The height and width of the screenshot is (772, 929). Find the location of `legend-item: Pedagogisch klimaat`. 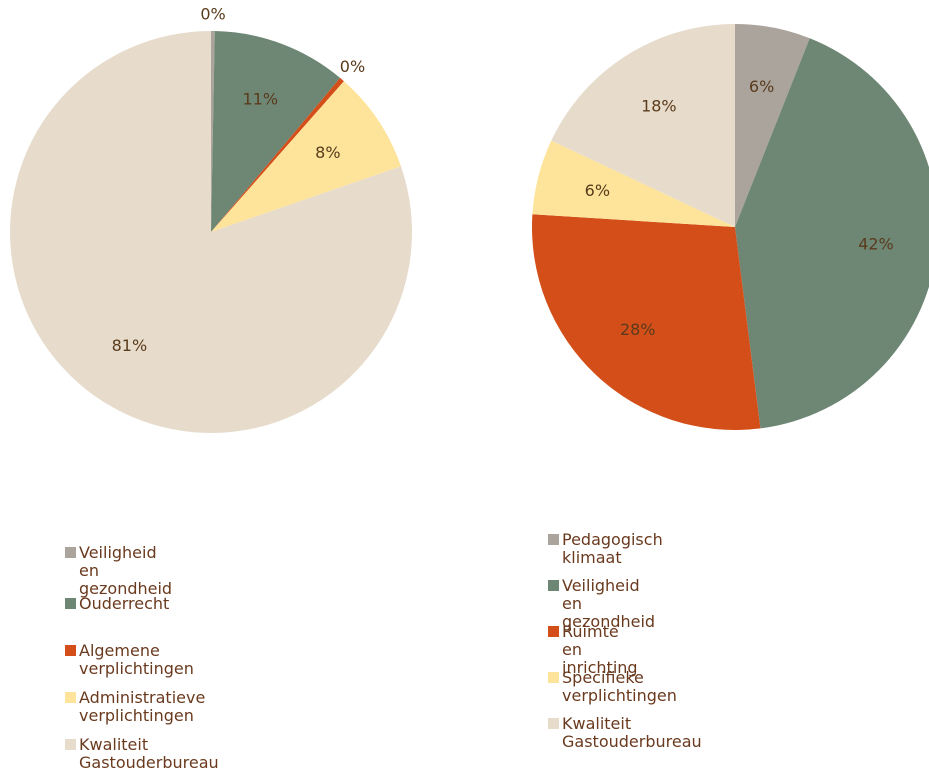

legend-item: Pedagogisch klimaat is located at coordinates (605, 549).